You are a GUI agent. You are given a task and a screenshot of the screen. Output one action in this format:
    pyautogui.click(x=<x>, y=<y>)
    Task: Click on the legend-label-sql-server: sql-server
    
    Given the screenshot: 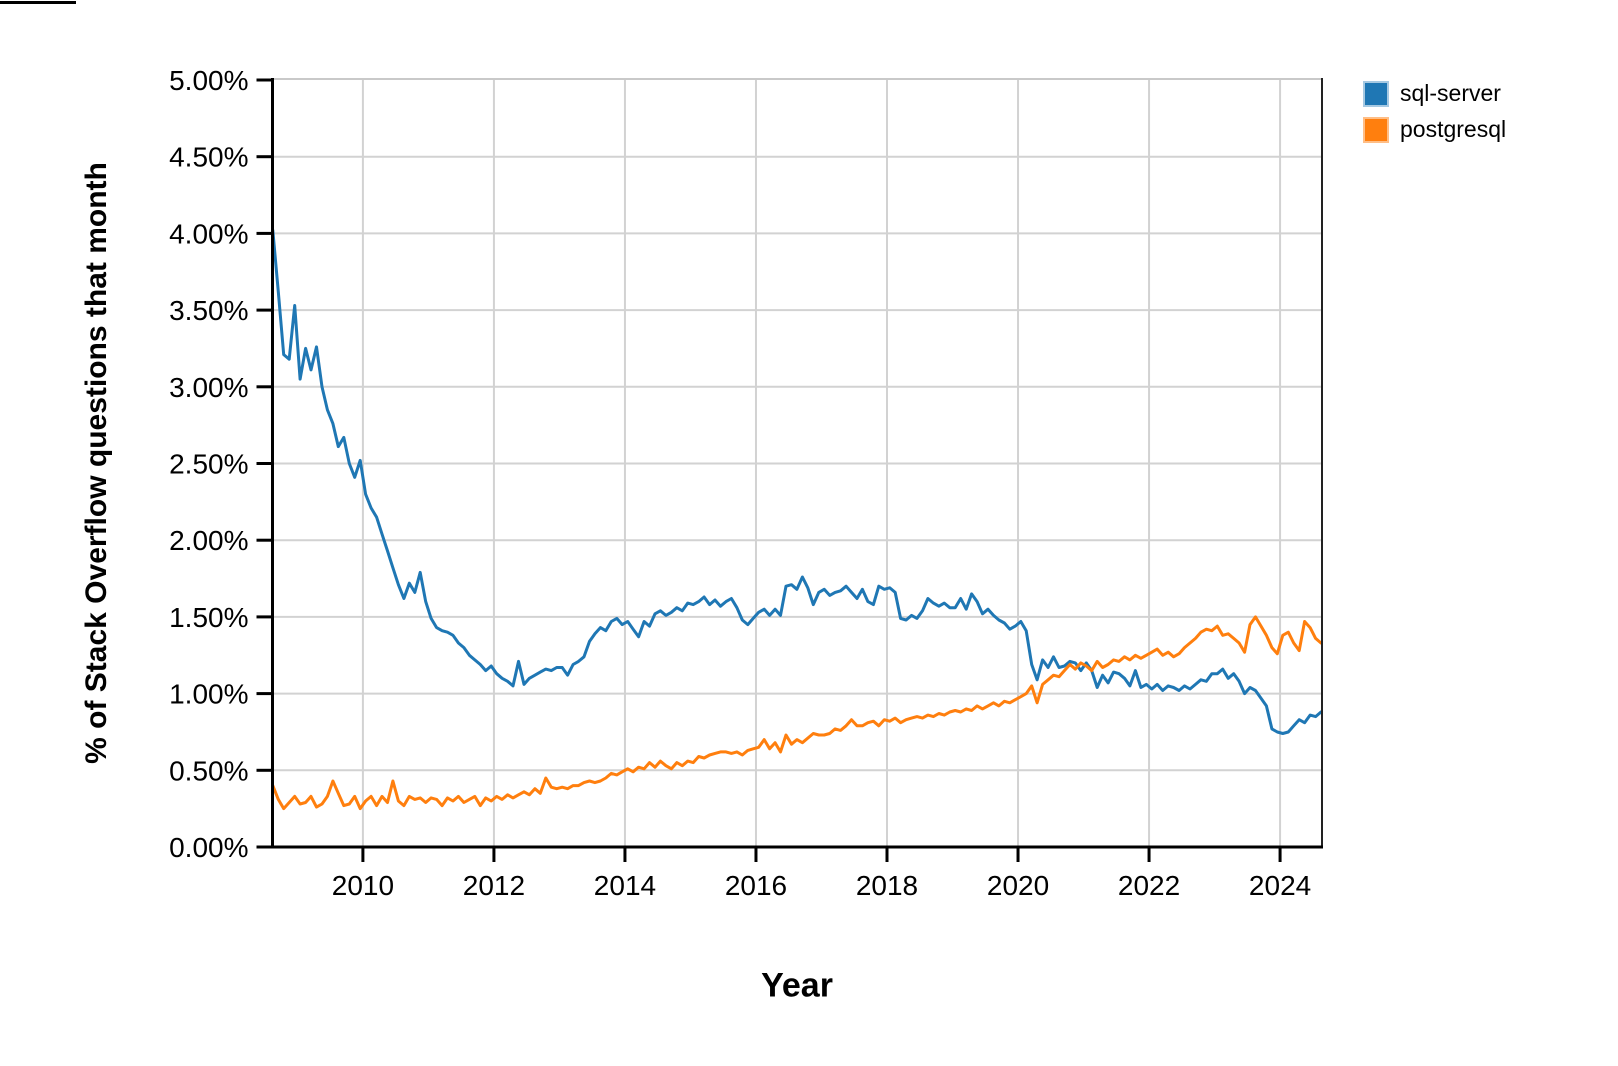 What is the action you would take?
    pyautogui.click(x=1450, y=93)
    